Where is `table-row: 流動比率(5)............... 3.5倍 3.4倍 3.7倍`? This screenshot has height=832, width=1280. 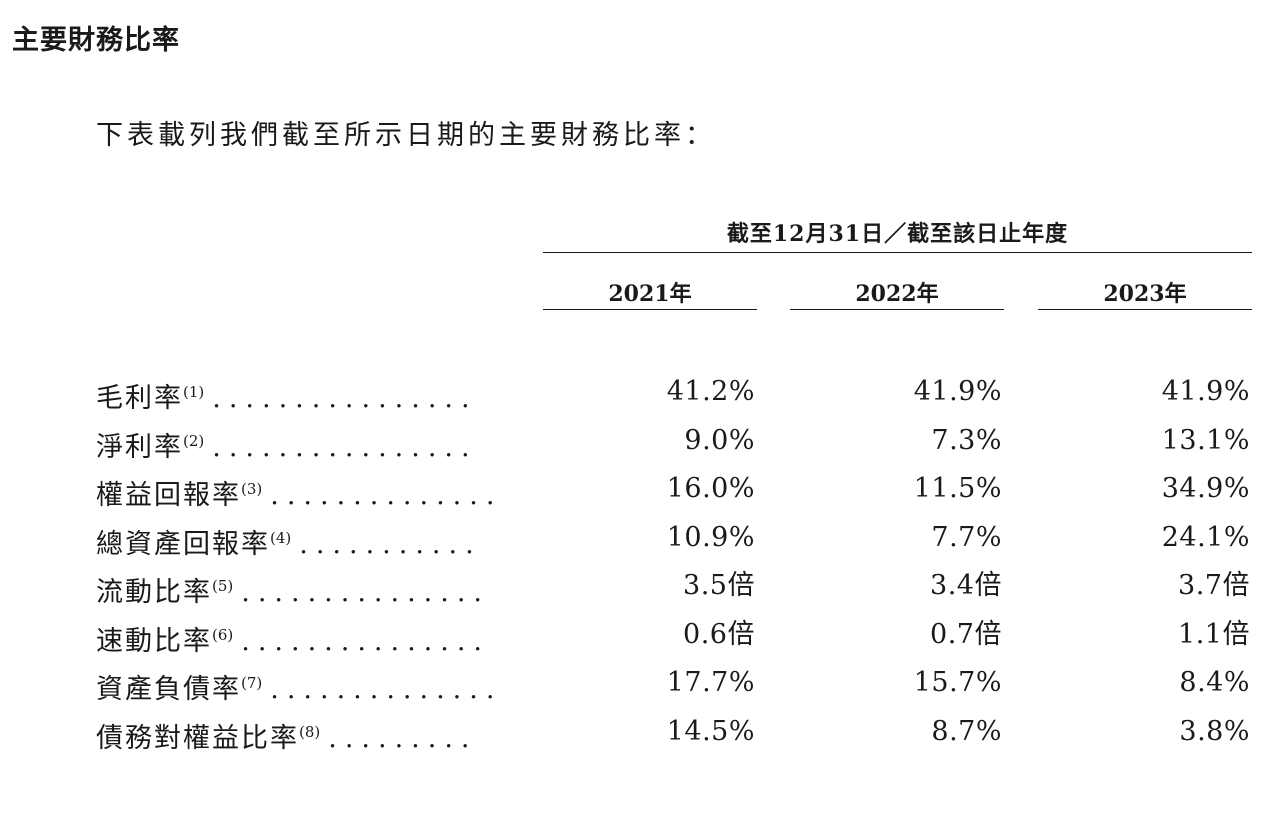 table-row: 流動比率(5)............... 3.5倍 3.4倍 3.7倍 is located at coordinates (640, 588).